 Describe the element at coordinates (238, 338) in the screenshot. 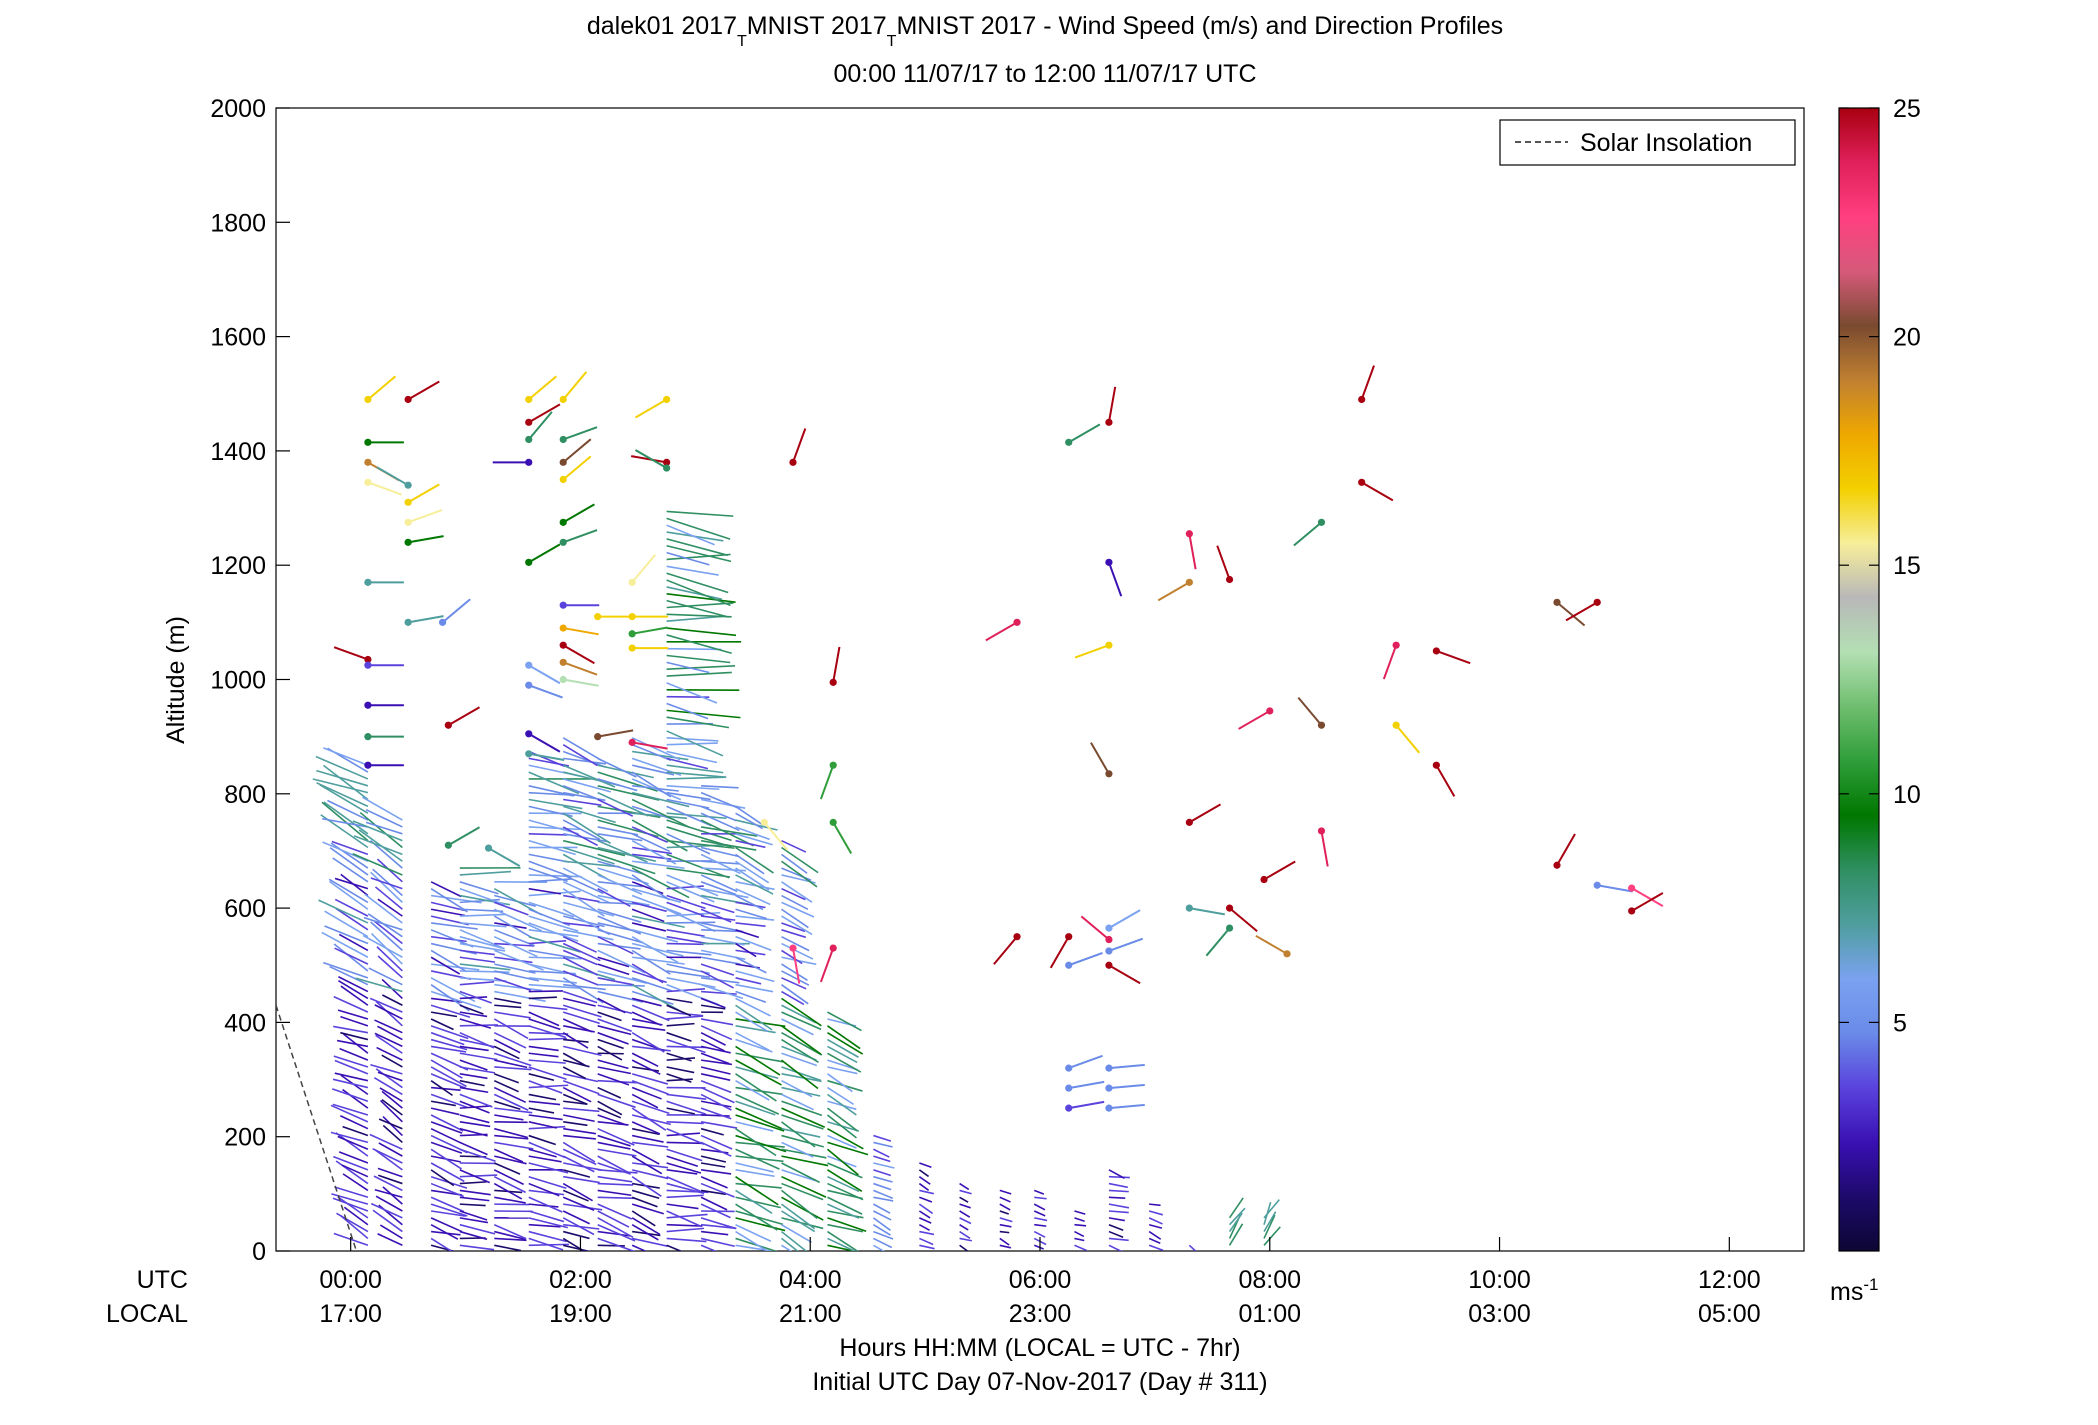

I see `y-tick-label: 1600` at that location.